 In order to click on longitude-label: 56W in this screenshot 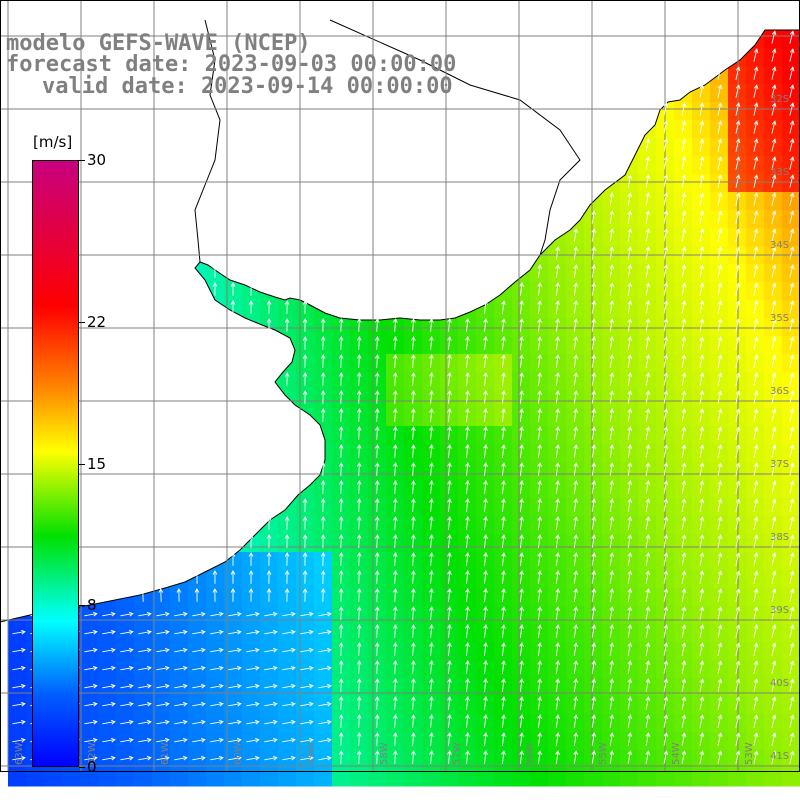, I will do `click(530, 753)`.